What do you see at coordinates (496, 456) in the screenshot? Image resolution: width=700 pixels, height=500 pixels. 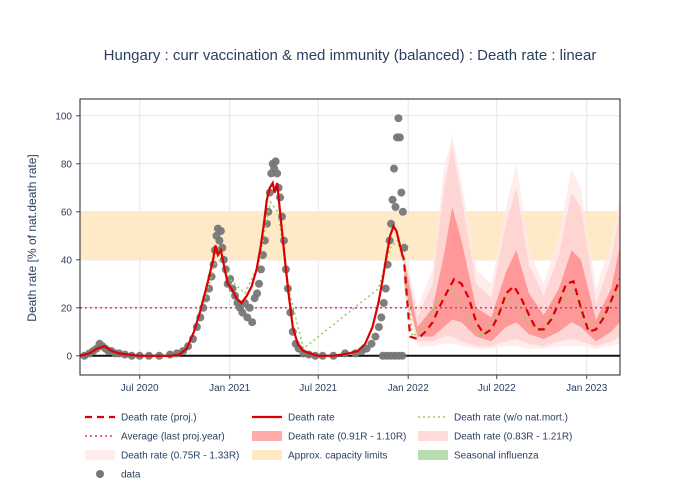 I see `legend-label: Seasonal influenza` at bounding box center [496, 456].